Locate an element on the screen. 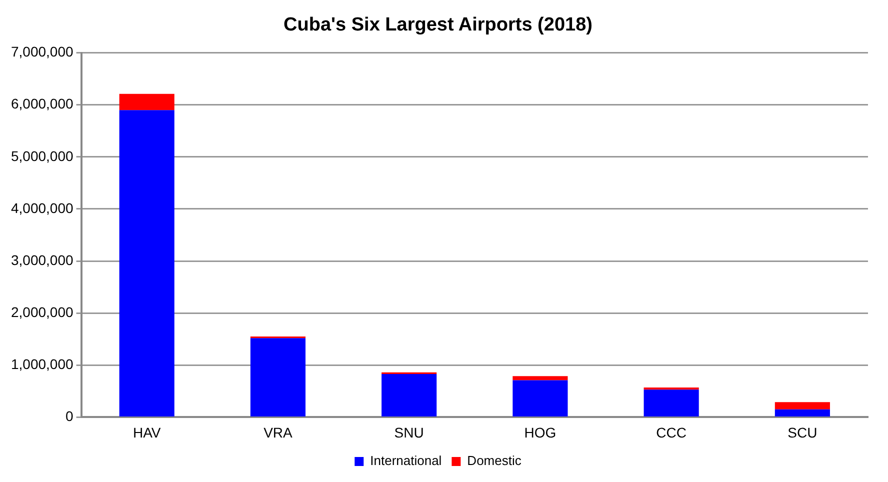 The height and width of the screenshot is (482, 888). legend-label: International is located at coordinates (406, 460).